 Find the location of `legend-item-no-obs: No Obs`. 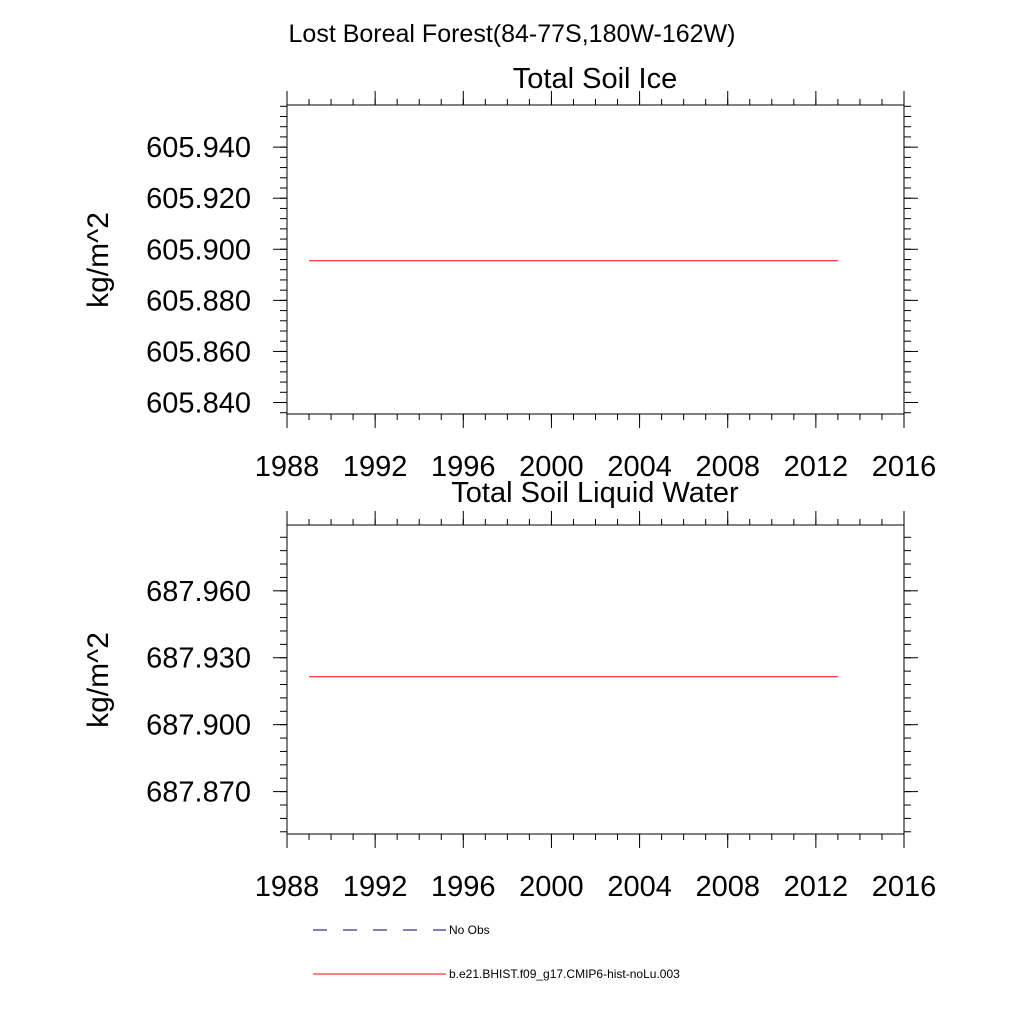

legend-item-no-obs: No Obs is located at coordinates (401, 930).